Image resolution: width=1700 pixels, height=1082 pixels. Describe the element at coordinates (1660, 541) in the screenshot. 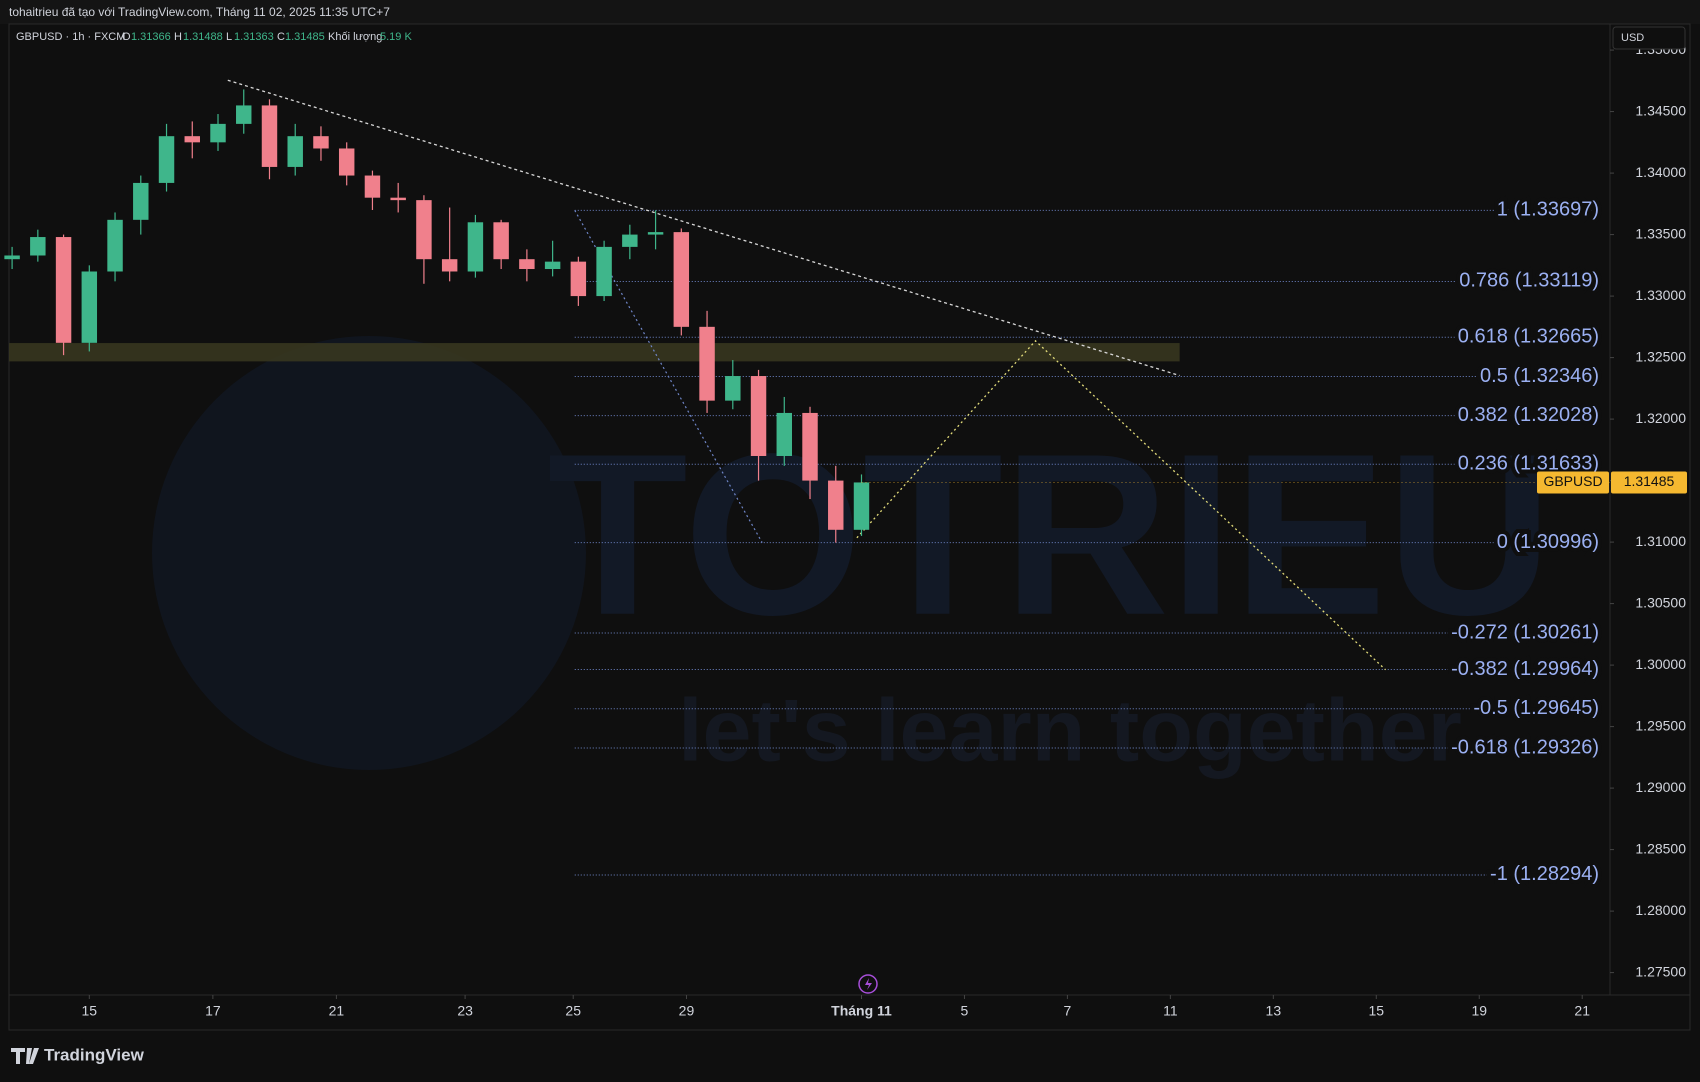

I see `y-tick-label: 1.31000` at that location.